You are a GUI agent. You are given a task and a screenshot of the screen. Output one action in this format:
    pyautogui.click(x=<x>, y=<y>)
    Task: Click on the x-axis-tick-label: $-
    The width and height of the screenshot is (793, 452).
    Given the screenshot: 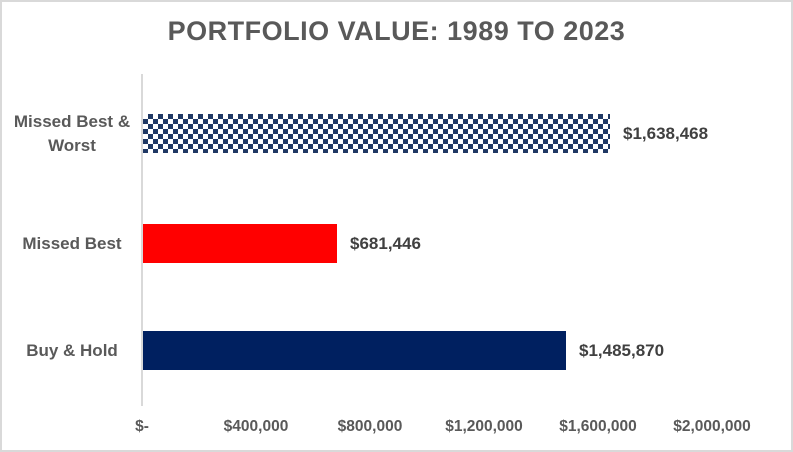 What is the action you would take?
    pyautogui.click(x=142, y=426)
    